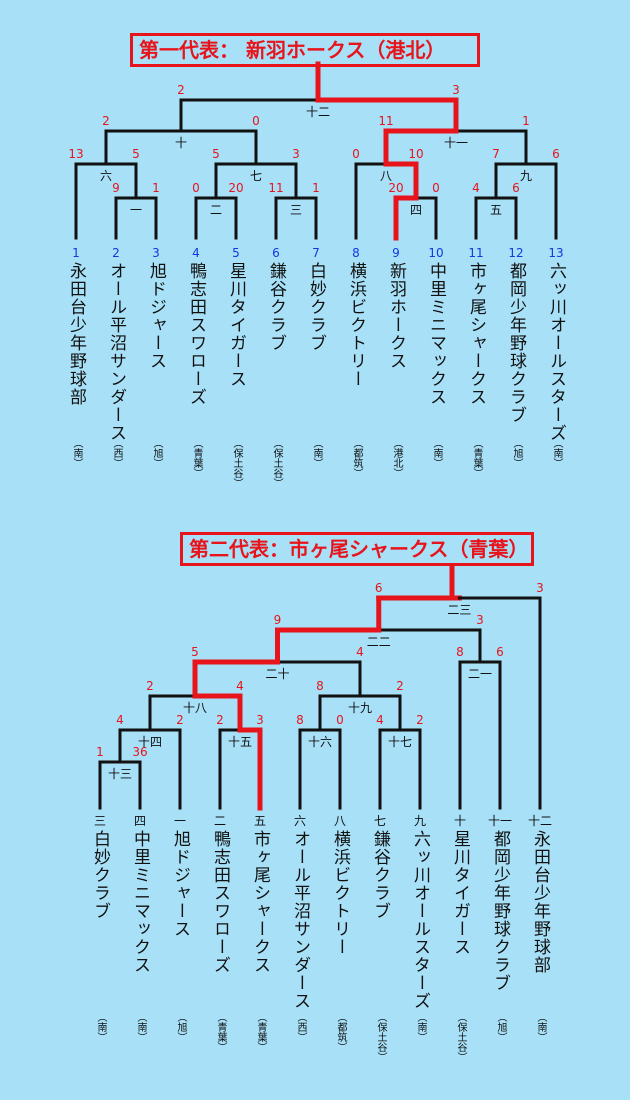 The image size is (630, 1100). What do you see at coordinates (196, 188) in the screenshot?
I see `left-score: 0` at bounding box center [196, 188].